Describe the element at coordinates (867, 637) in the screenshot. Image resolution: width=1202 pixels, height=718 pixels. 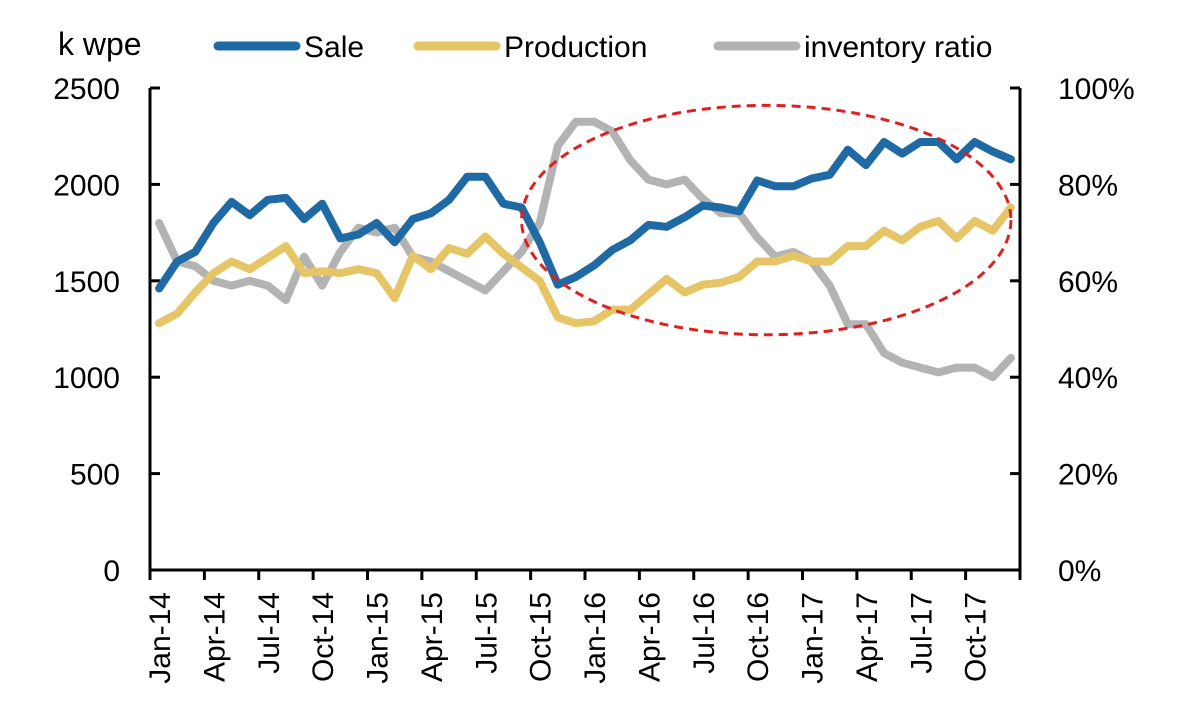
I see `x-tick-label: Apr-17` at that location.